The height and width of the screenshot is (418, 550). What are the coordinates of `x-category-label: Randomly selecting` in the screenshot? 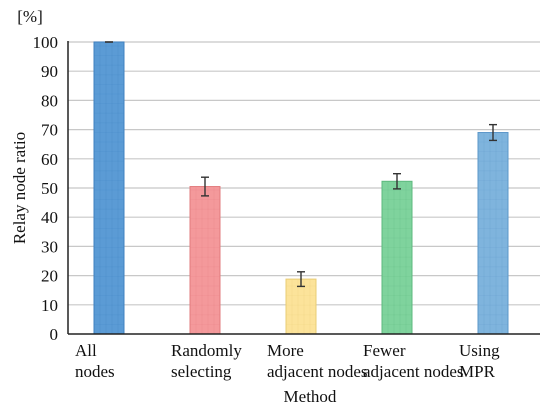 It's located at (206, 361).